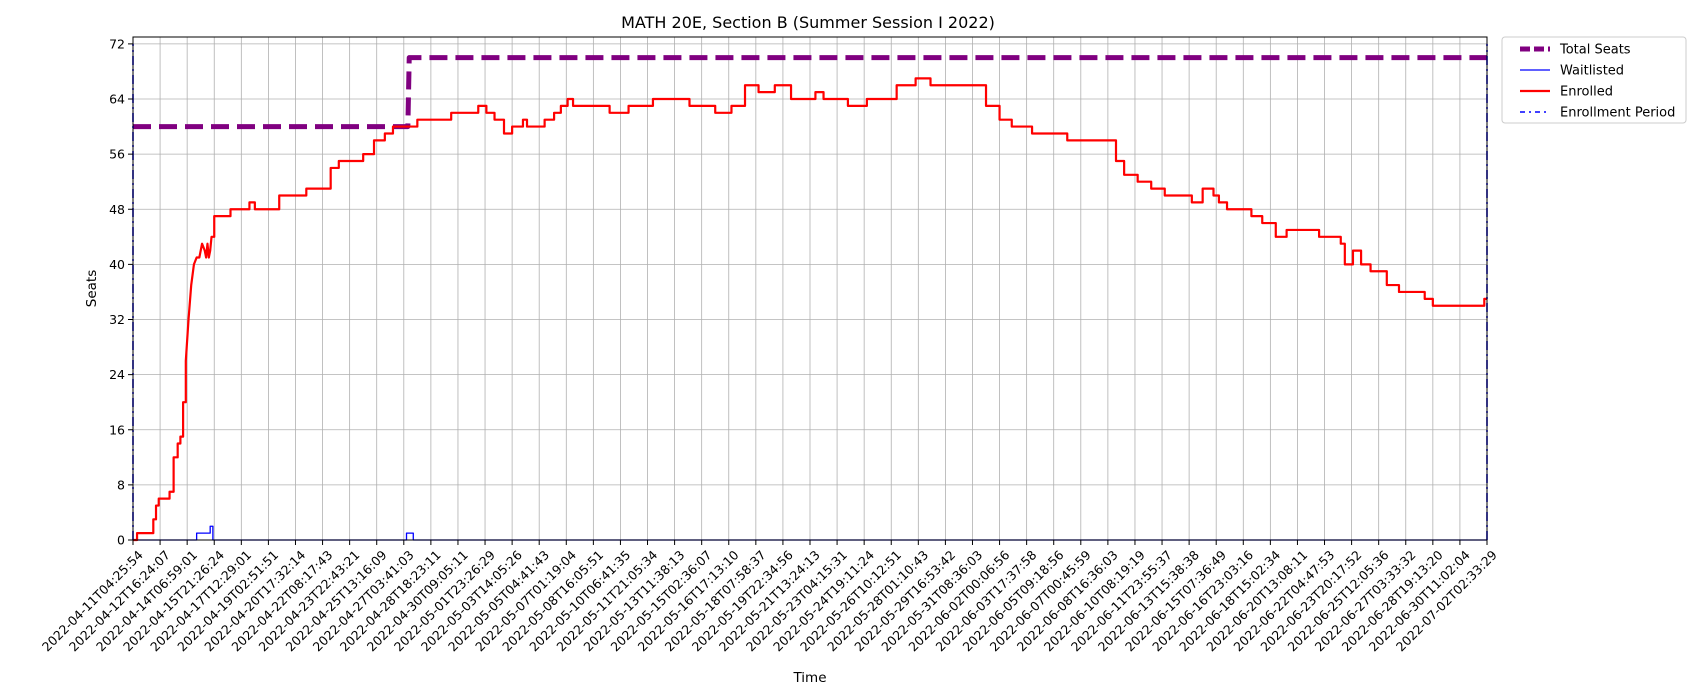 Image resolution: width=1700 pixels, height=700 pixels. What do you see at coordinates (809, 678) in the screenshot?
I see `x-axis-label: Time` at bounding box center [809, 678].